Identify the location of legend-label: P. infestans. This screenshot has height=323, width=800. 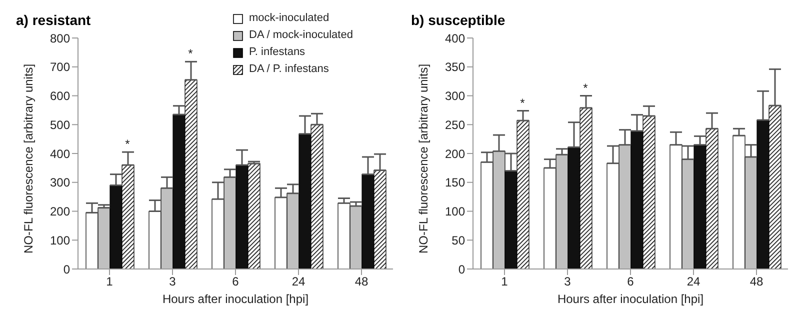
(277, 52).